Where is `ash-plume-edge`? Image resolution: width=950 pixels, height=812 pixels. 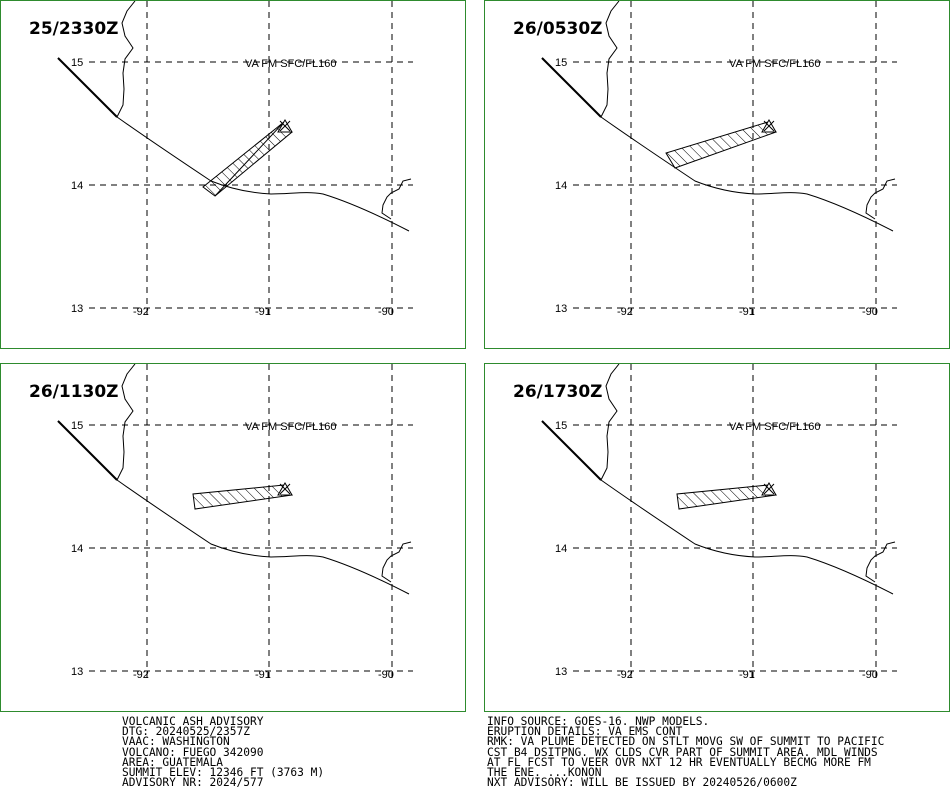
ash-plume-edge is located at coordinates (249, 159).